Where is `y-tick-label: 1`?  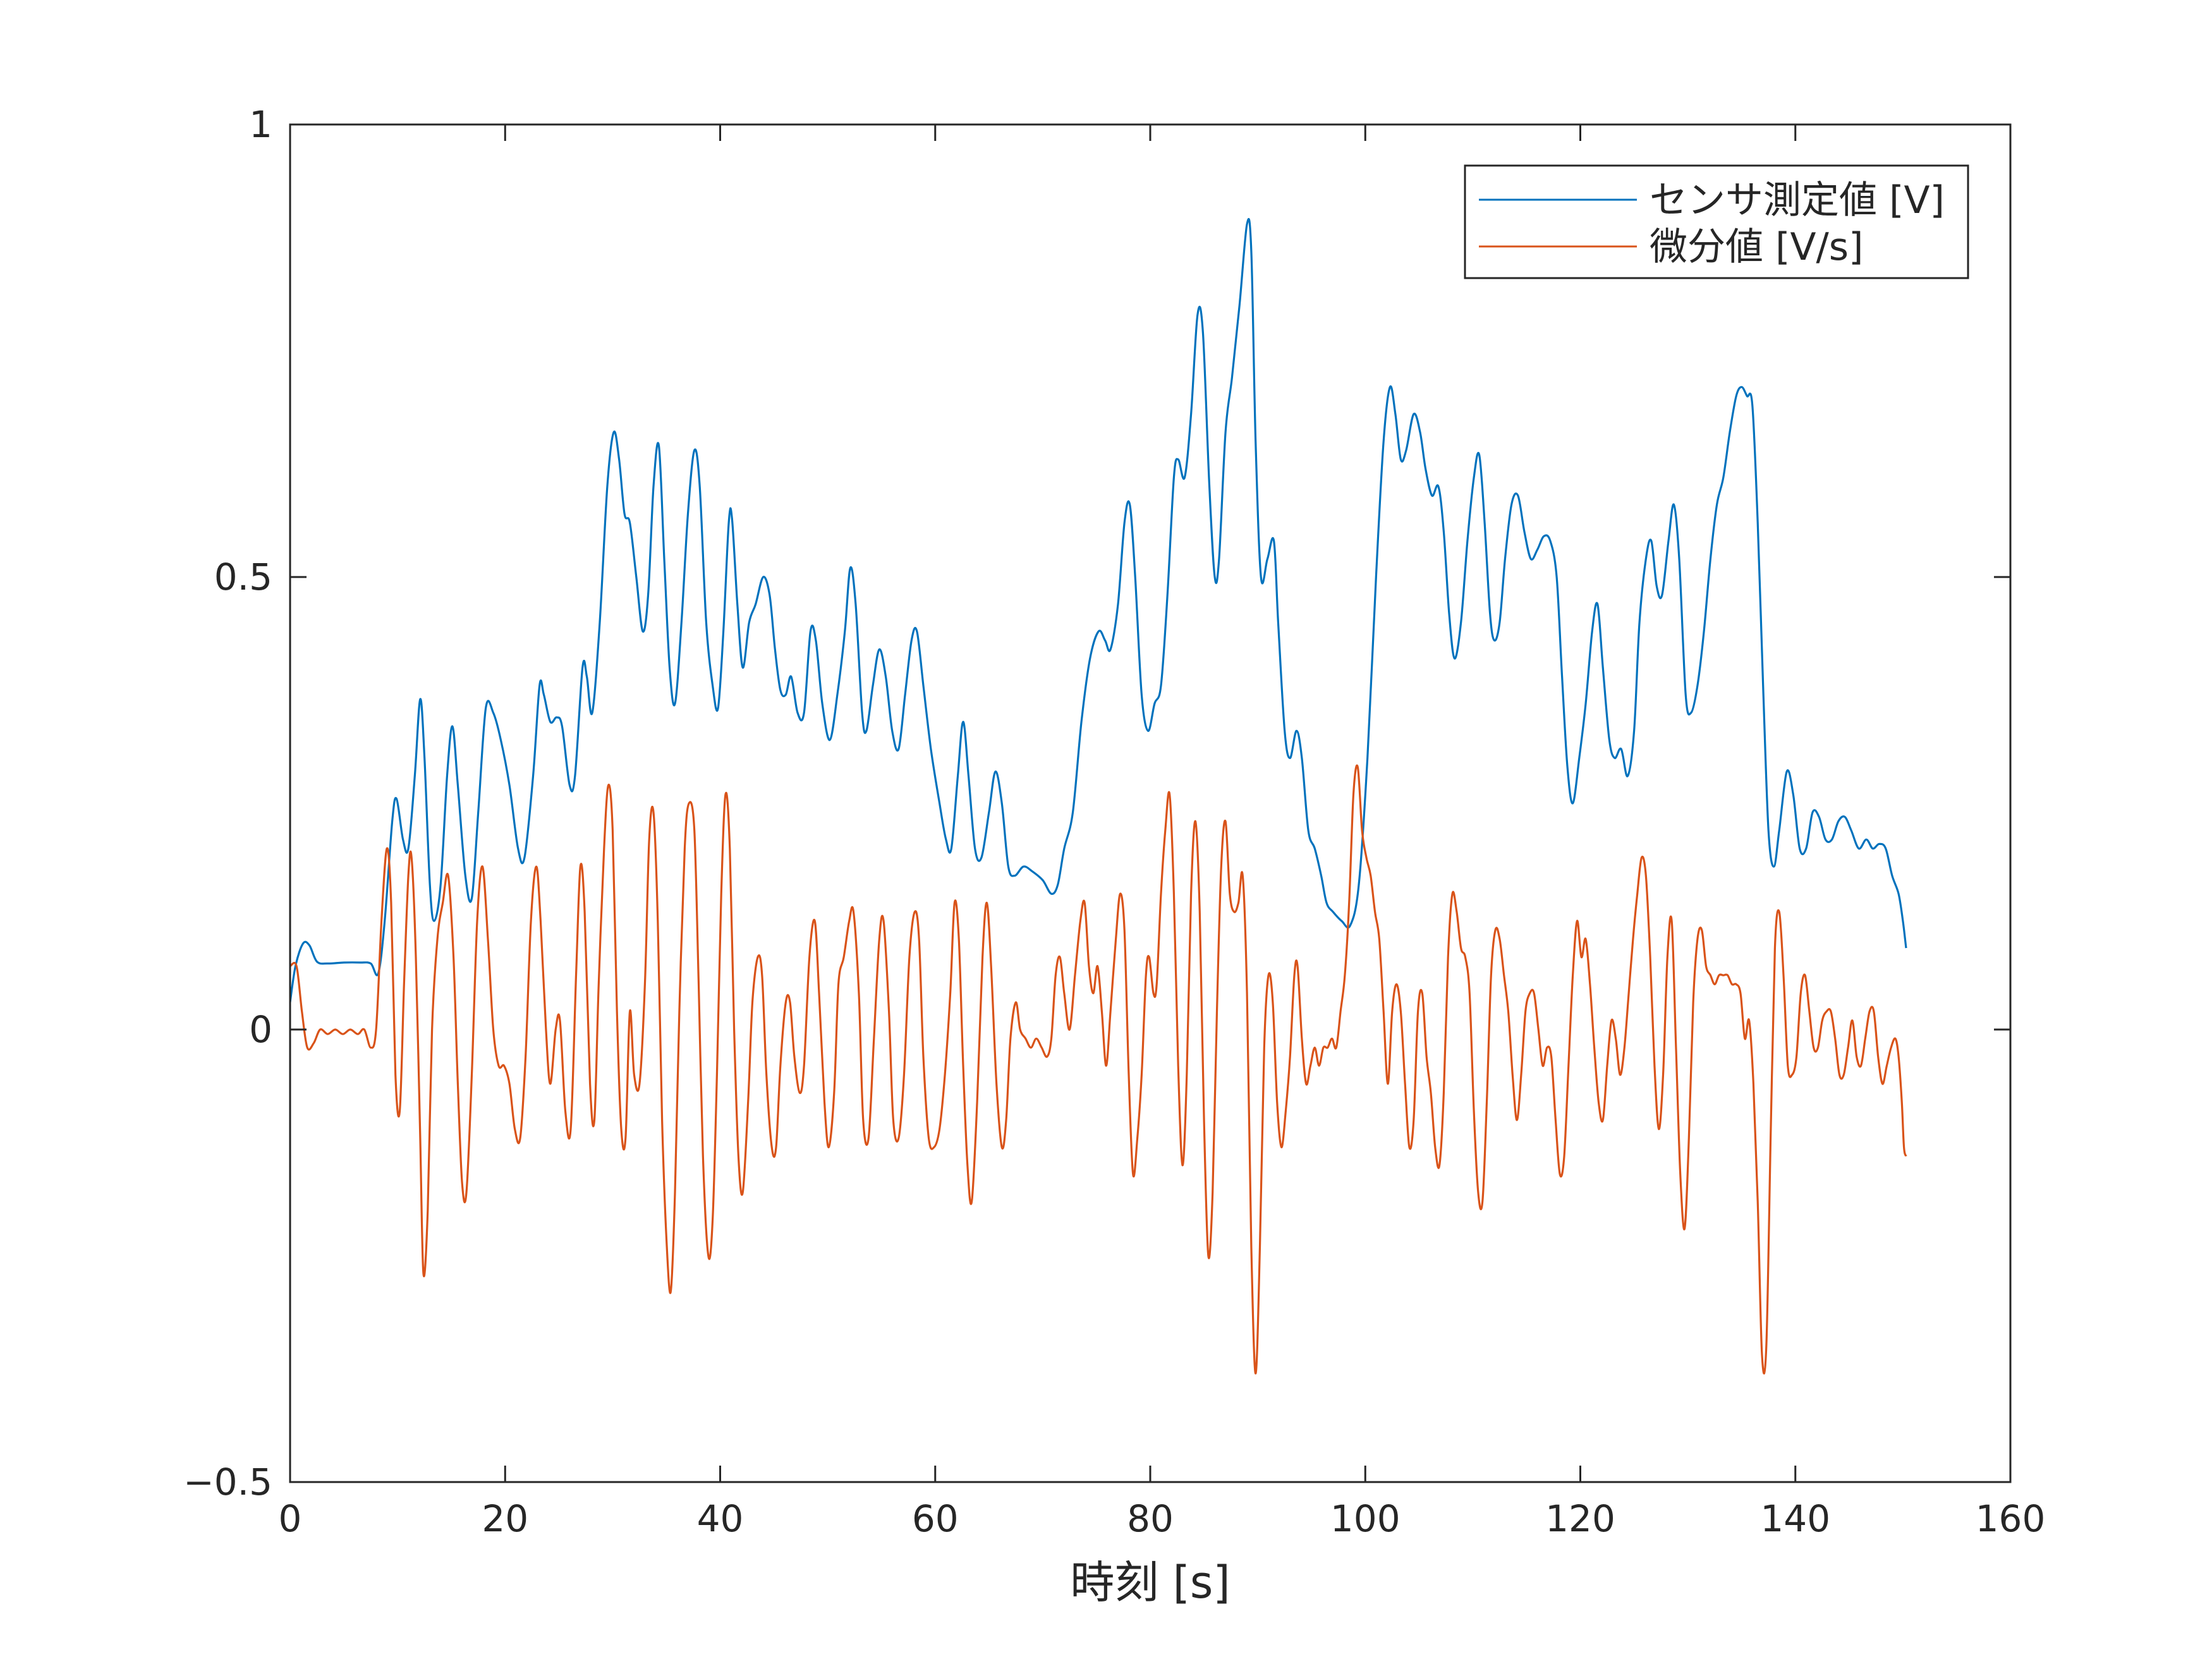 y-tick-label: 1 is located at coordinates (260, 125).